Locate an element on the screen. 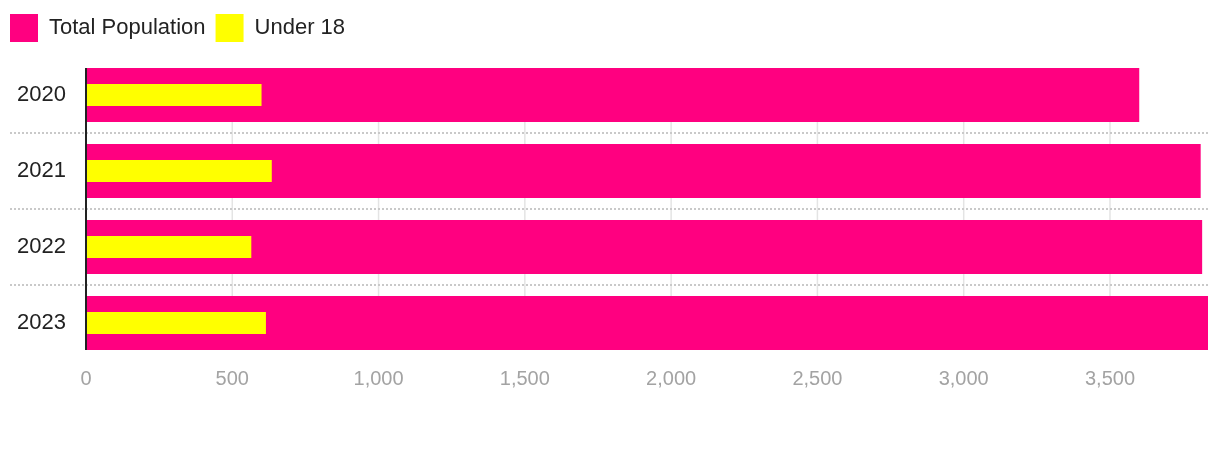  legend-label: Under 18 is located at coordinates (300, 27).